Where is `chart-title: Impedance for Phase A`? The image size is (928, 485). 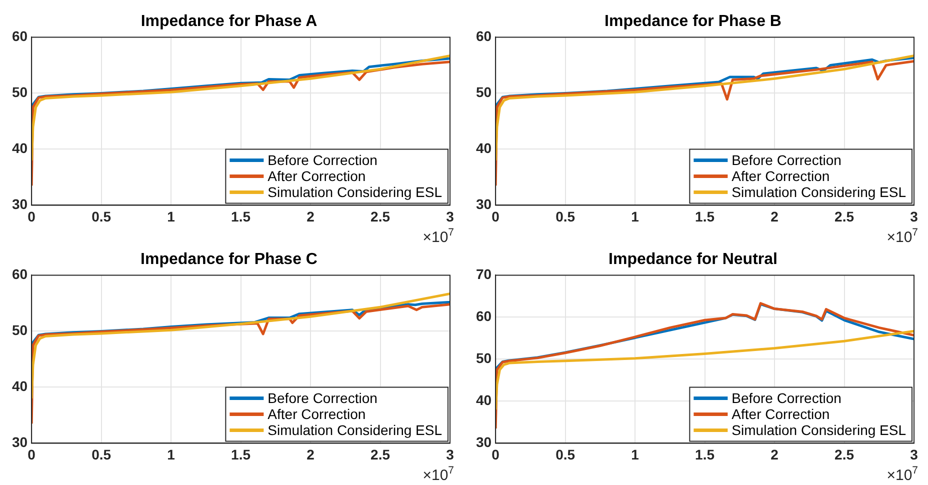
chart-title: Impedance for Phase A is located at coordinates (229, 21).